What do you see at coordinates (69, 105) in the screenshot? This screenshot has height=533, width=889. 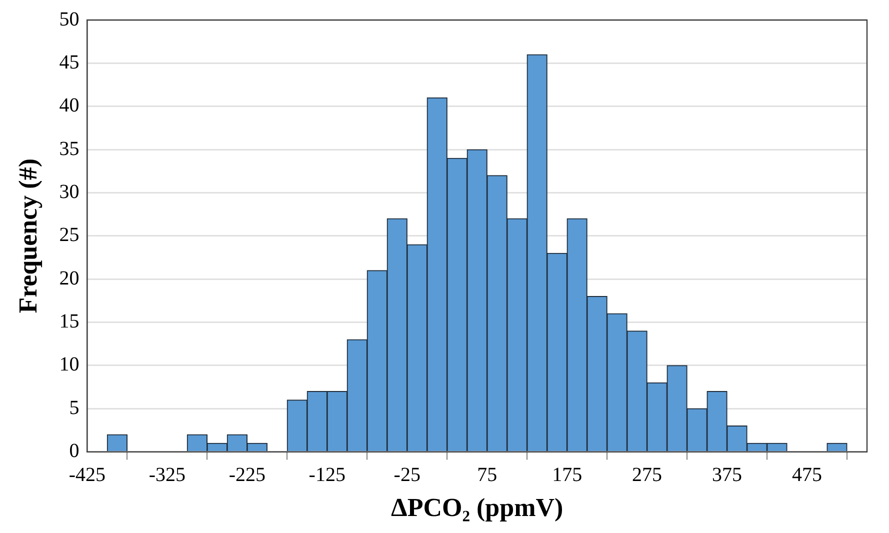 I see `y-tick-label: 40` at bounding box center [69, 105].